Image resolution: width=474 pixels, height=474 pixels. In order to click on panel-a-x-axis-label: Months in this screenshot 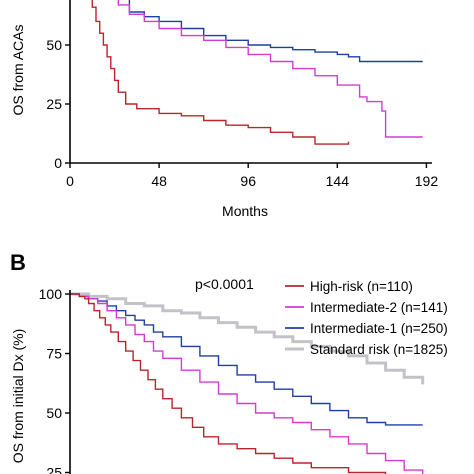, I will do `click(245, 211)`.